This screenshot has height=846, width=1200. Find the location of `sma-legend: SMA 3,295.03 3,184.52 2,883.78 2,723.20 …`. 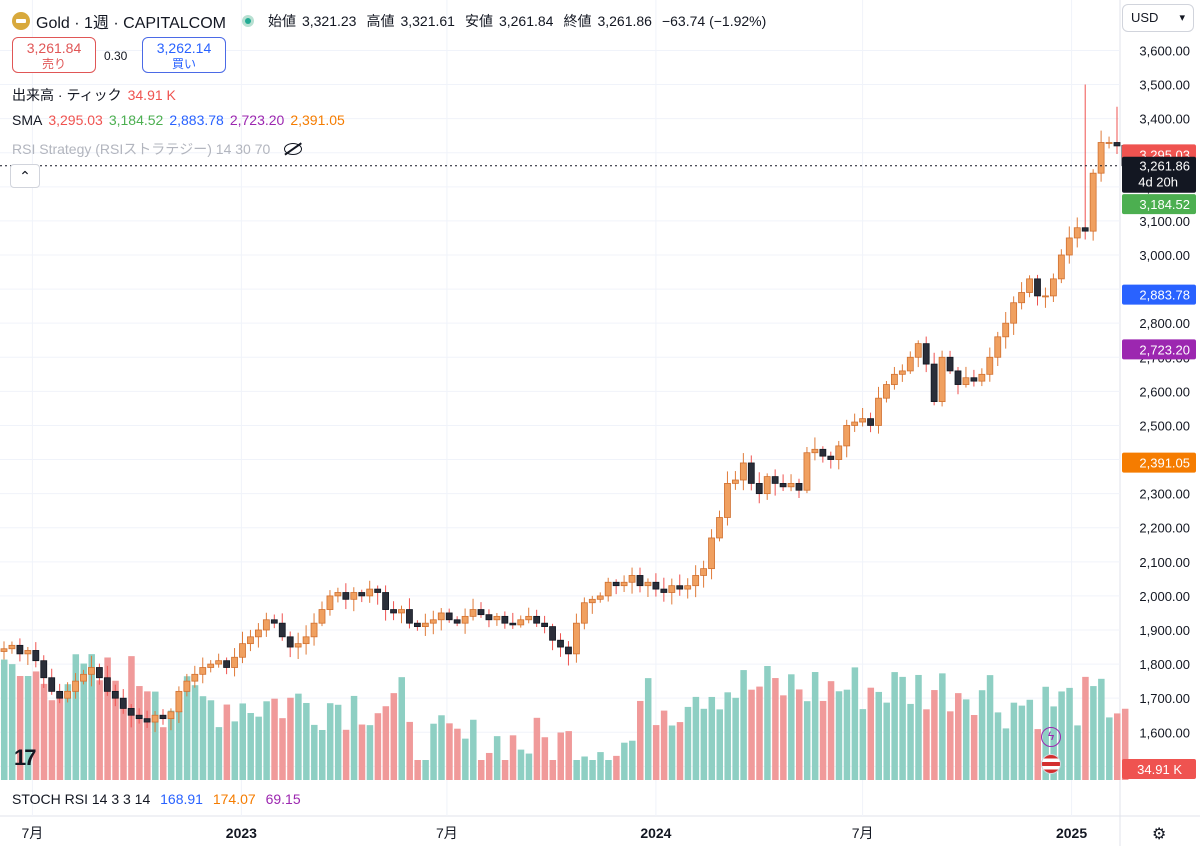

sma-legend: SMA 3,295.03 3,184.52 2,883.78 2,723.20 … is located at coordinates (178, 120).